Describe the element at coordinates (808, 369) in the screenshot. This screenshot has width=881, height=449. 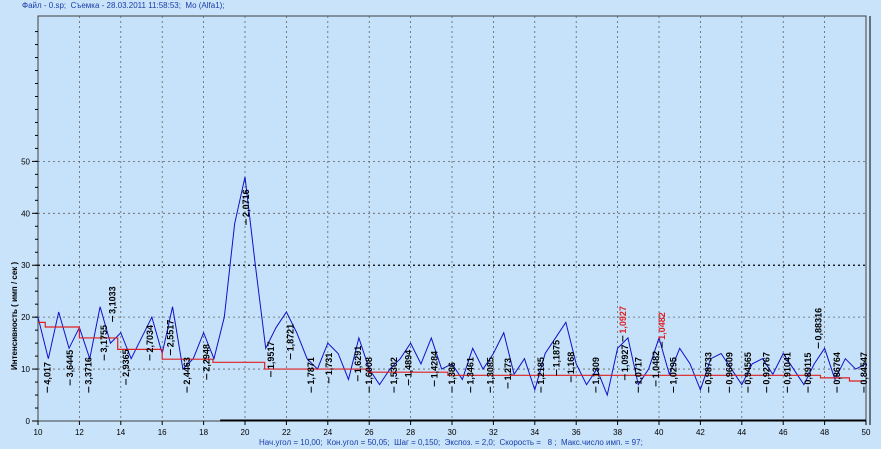
I see `peak-label: 0,89115` at that location.